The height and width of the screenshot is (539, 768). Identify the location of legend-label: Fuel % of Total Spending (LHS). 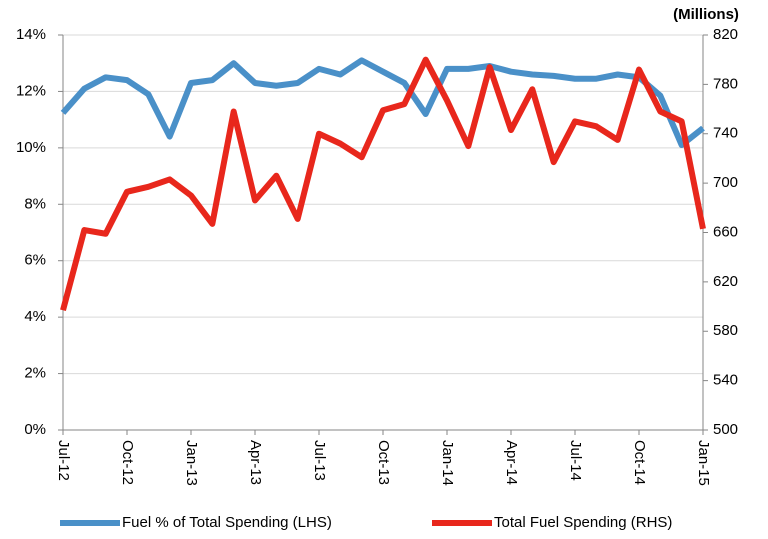
(227, 522).